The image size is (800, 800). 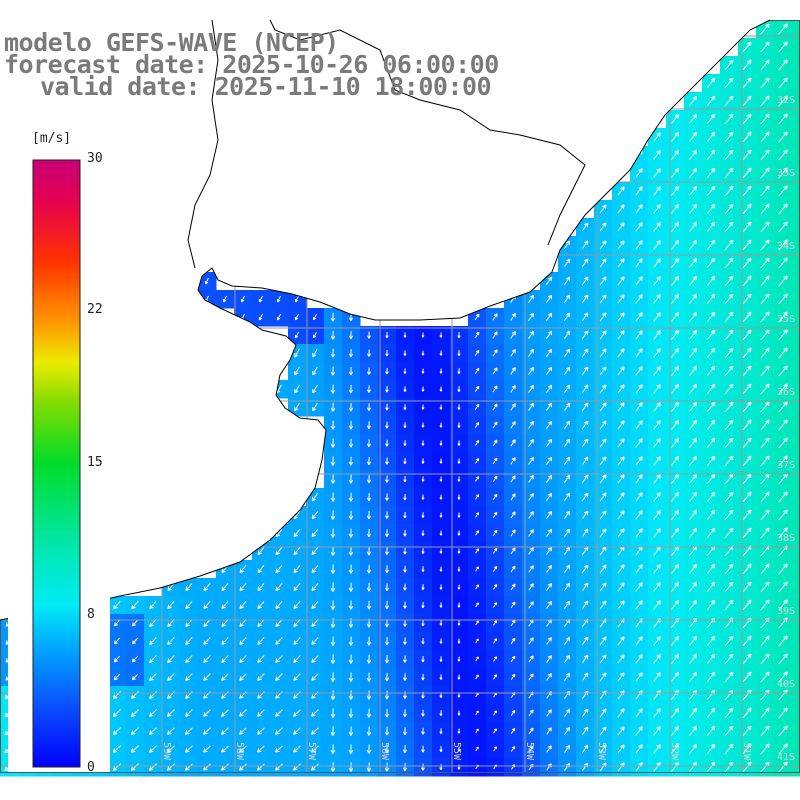 I want to click on colorbar-tick-0: 0, so click(x=91, y=767).